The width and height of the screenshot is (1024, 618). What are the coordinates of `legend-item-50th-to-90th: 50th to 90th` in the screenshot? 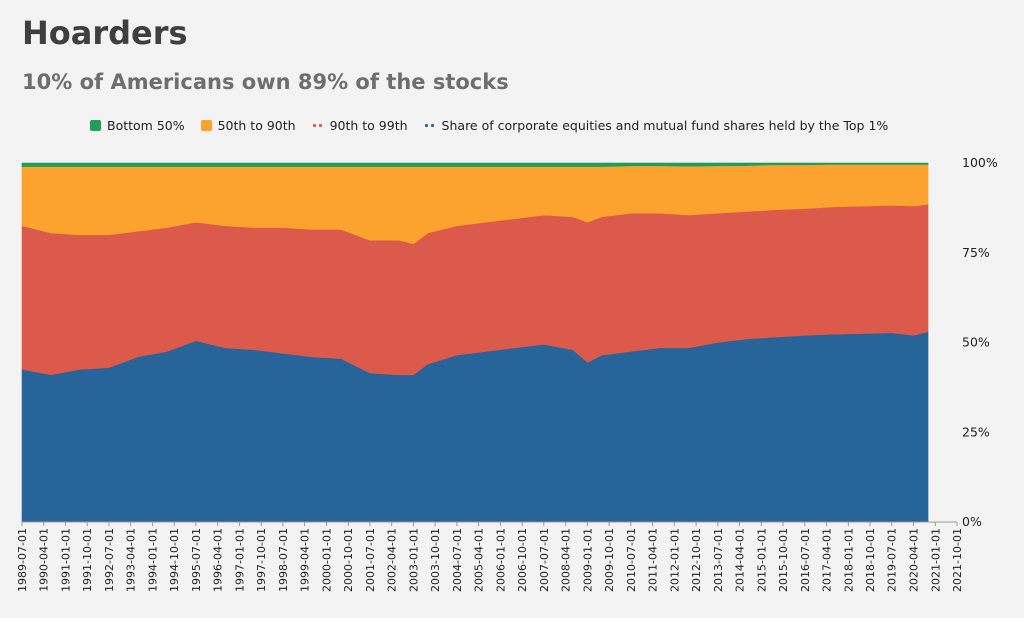 It's located at (248, 125).